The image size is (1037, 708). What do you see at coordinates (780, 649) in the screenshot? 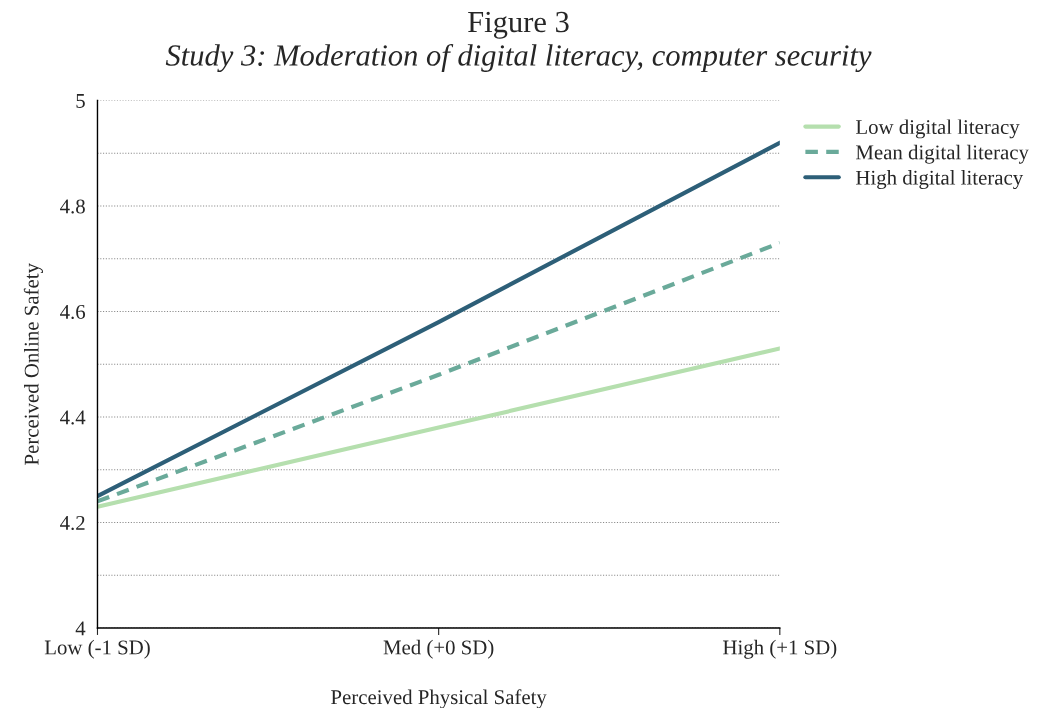
I see `x-tick-label: High (+1 SD)` at bounding box center [780, 649].